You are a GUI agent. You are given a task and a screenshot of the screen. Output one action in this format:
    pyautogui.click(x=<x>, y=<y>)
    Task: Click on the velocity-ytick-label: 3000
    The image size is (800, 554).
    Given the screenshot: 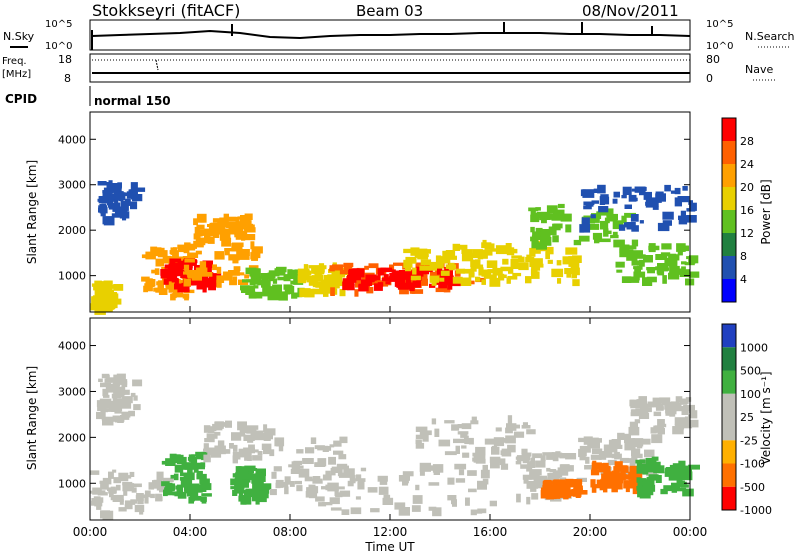 What is the action you would take?
    pyautogui.click(x=72, y=391)
    